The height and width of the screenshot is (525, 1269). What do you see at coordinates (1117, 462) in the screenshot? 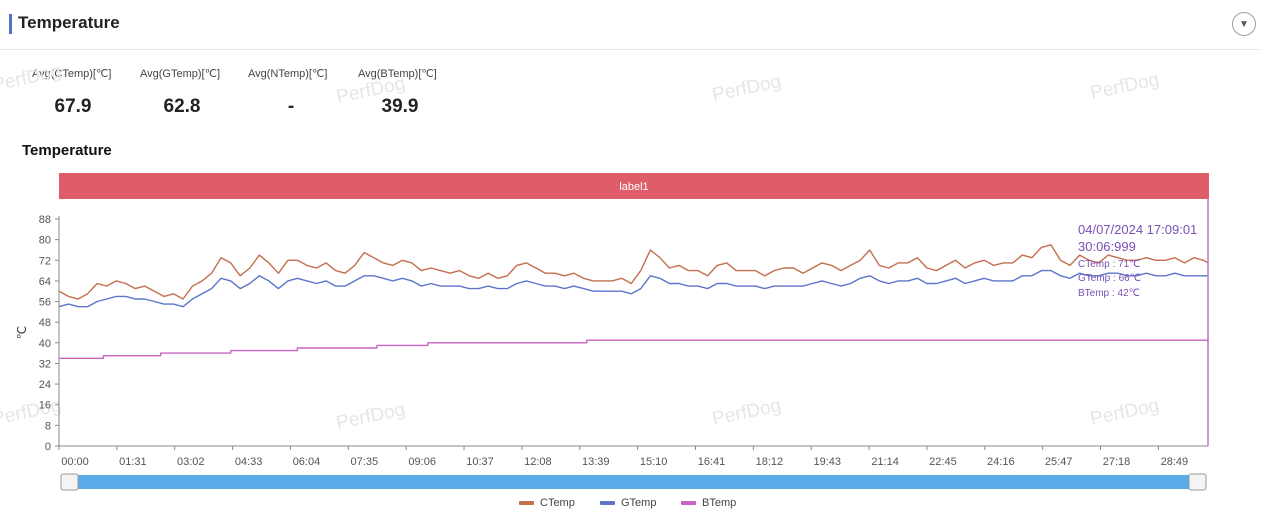
I see `x-tick-label: 27:18` at bounding box center [1117, 462].